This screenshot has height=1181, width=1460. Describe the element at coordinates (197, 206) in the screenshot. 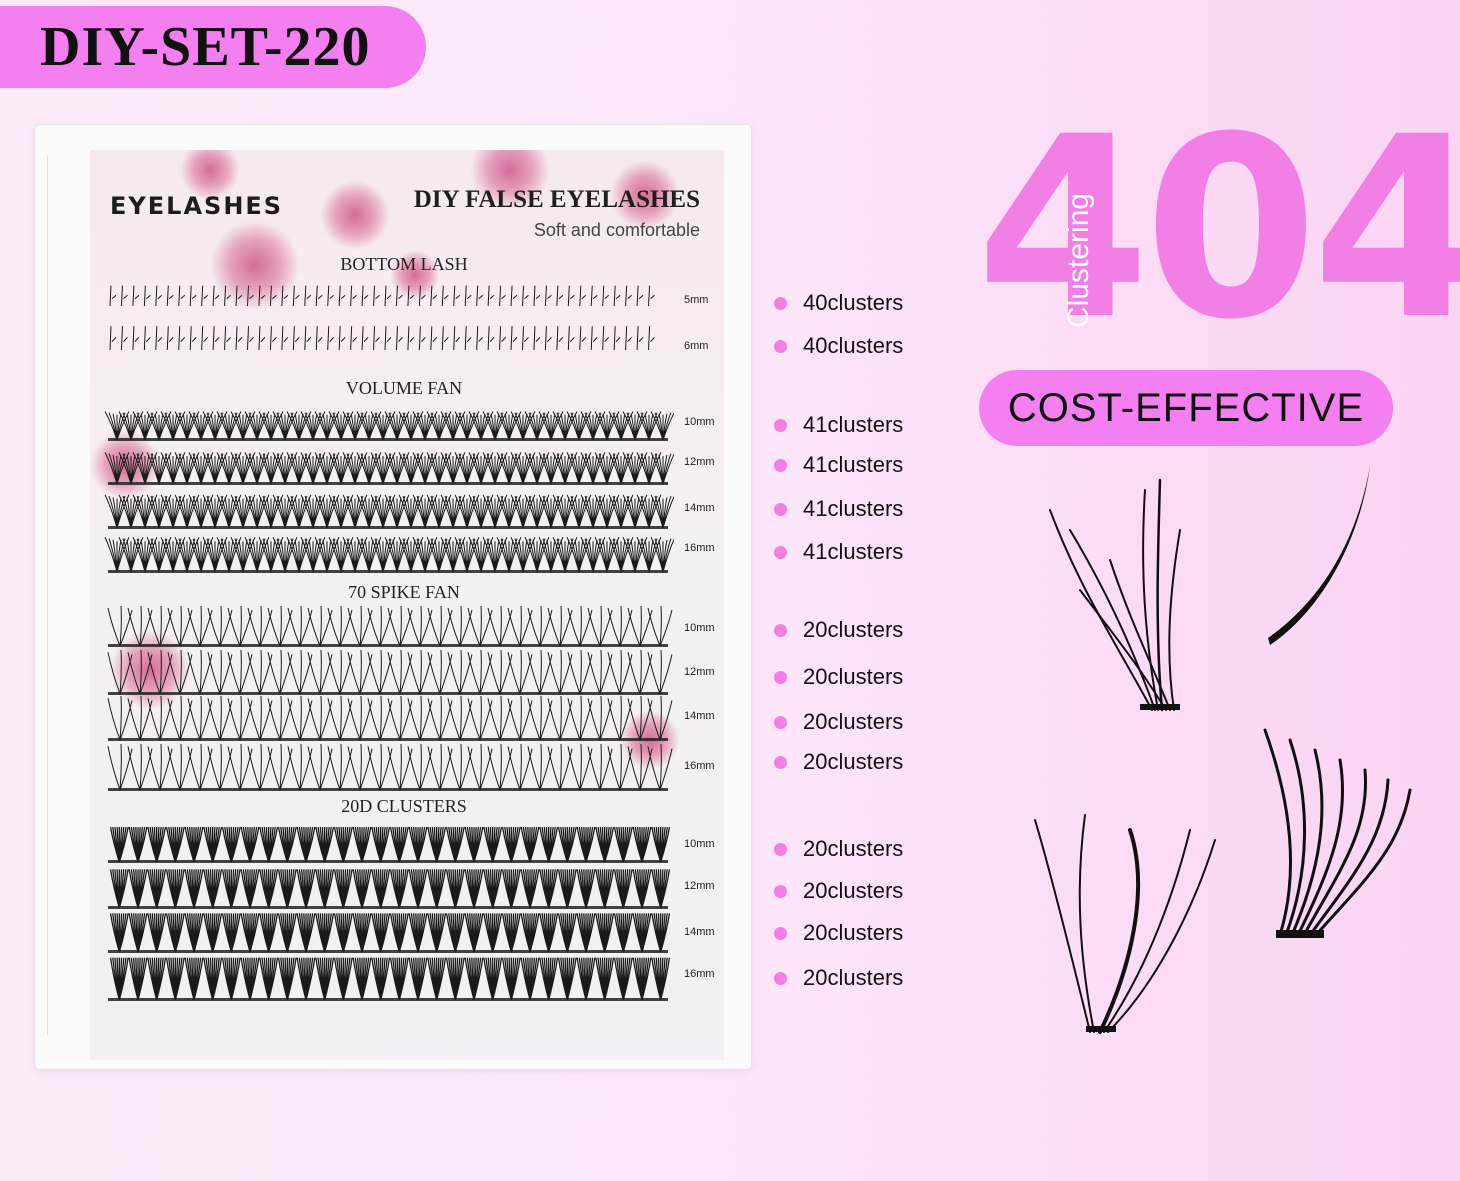

I see `brand-logo: EYELASHES` at that location.